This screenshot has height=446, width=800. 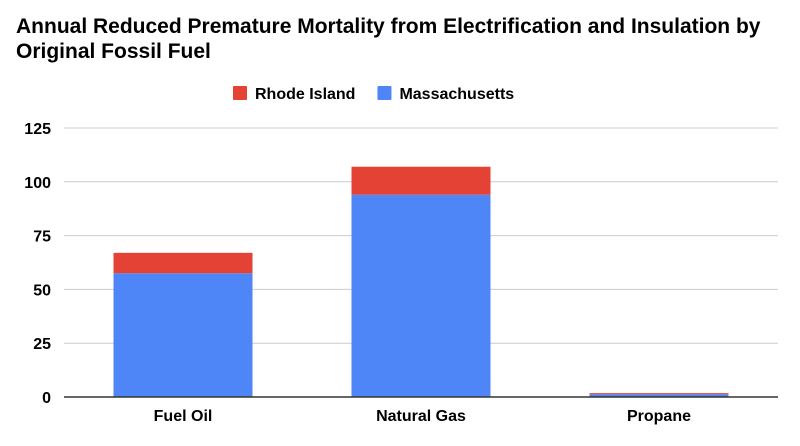 What do you see at coordinates (421, 180) in the screenshot?
I see `bar-rhode-island-natural-gas` at bounding box center [421, 180].